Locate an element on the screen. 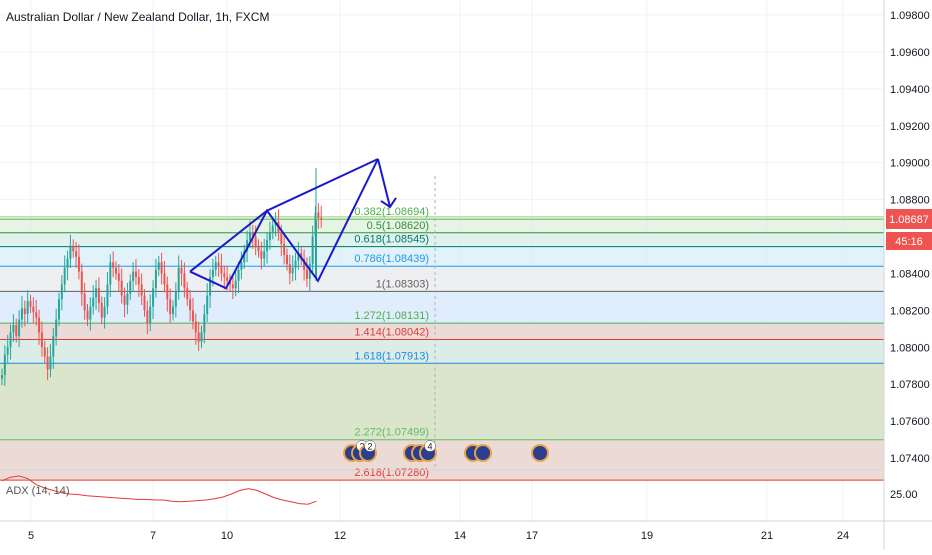 The height and width of the screenshot is (555, 932). price-tick-label: 1.09800 is located at coordinates (910, 16).